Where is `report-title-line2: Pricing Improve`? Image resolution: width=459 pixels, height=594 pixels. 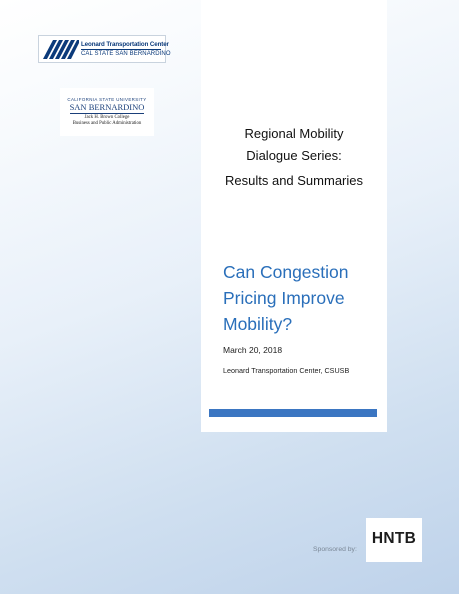 report-title-line2: Pricing Improve is located at coordinates (284, 298).